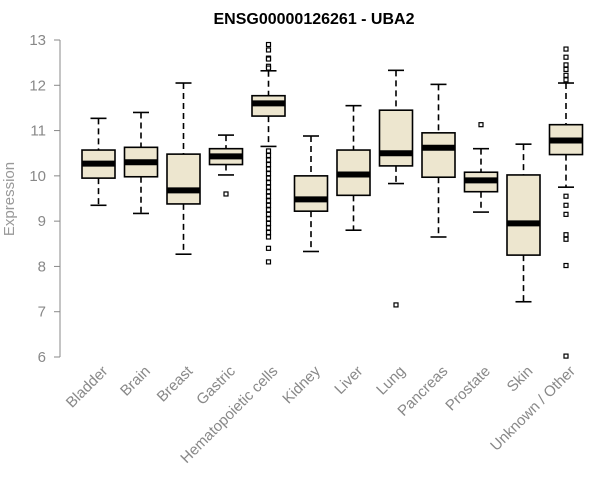  What do you see at coordinates (42, 221) in the screenshot?
I see `y-tick-label: 9` at bounding box center [42, 221].